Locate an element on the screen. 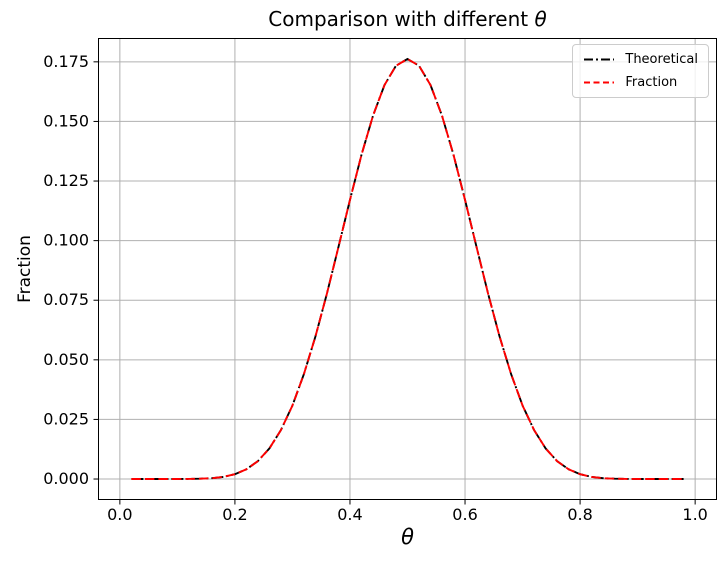 The image size is (727, 563). chart-title: Comparison with different θ is located at coordinates (407, 19).